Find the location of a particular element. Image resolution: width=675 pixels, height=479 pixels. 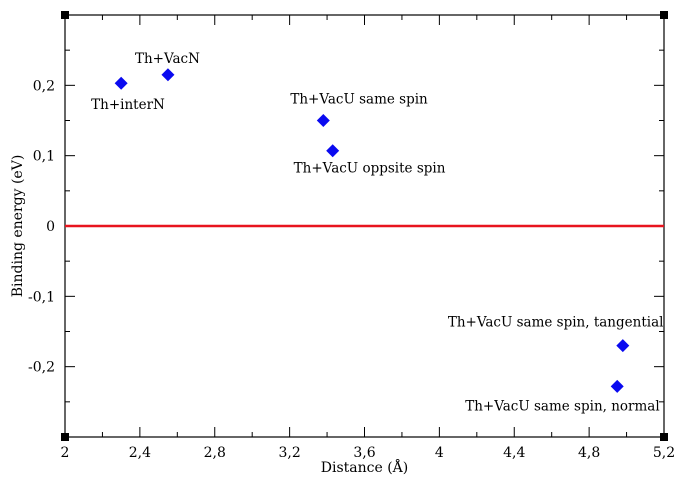

x-tick-label: 3,6 is located at coordinates (364, 453).